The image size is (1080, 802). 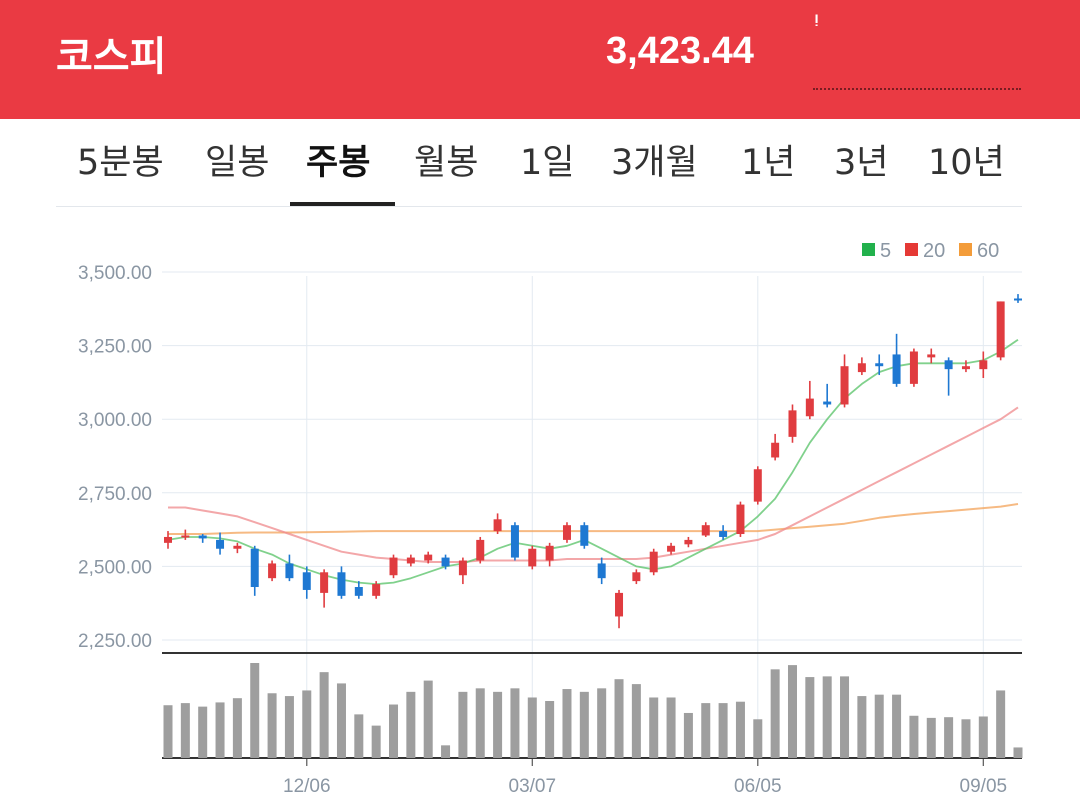 I want to click on period-tabs: 5분봉 일봉 주봉 월봉 1일 3개월 1년 3년 10년, so click(x=540, y=164).